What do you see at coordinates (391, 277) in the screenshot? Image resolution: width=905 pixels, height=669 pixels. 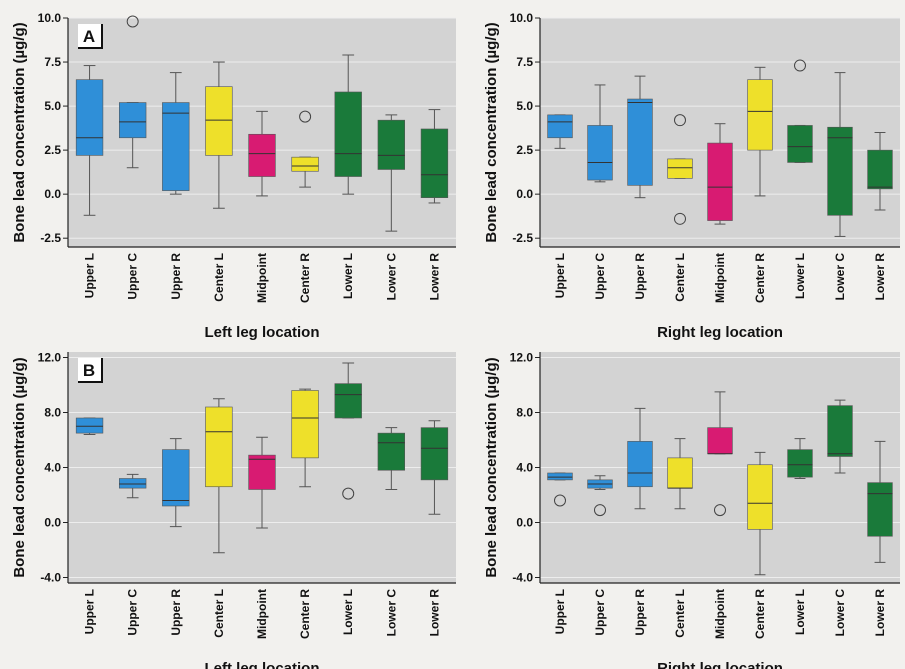 I see `x-category-label: Lower C` at bounding box center [391, 277].